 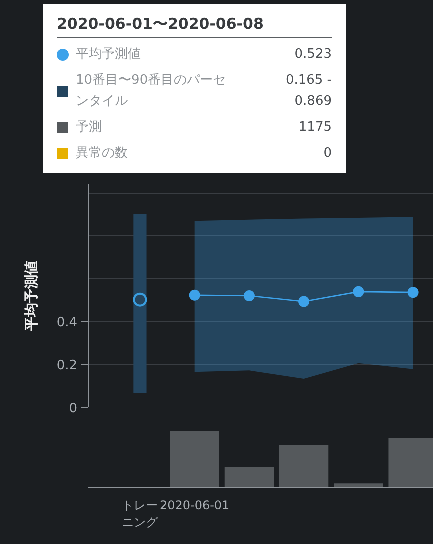 What do you see at coordinates (73, 409) in the screenshot?
I see `y-tick-label: 0` at bounding box center [73, 409].